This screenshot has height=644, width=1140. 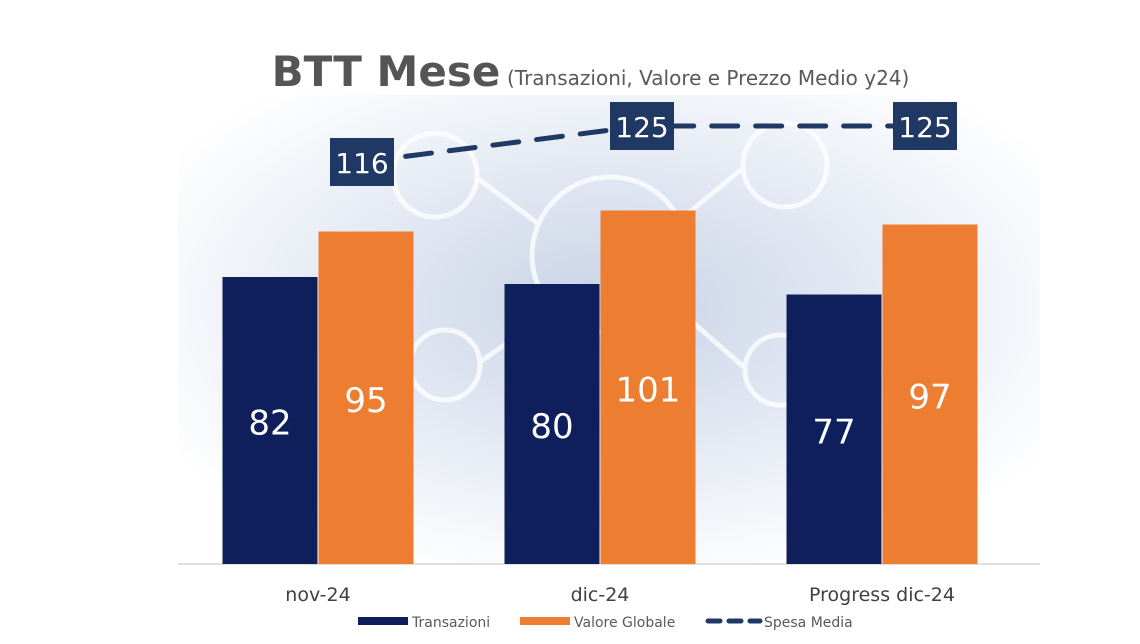 I want to click on line-point-label-nov-24: 116, so click(x=361, y=163).